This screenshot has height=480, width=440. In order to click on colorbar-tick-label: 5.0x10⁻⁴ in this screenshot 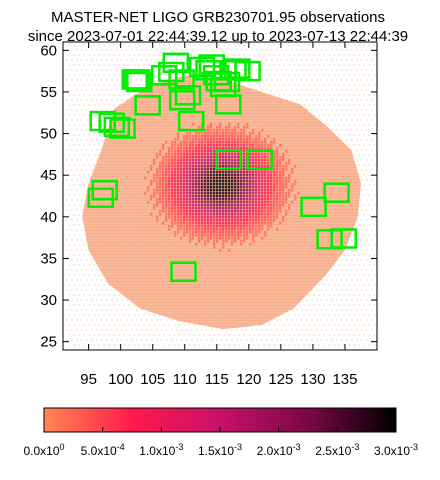, I will do `click(103, 450)`.